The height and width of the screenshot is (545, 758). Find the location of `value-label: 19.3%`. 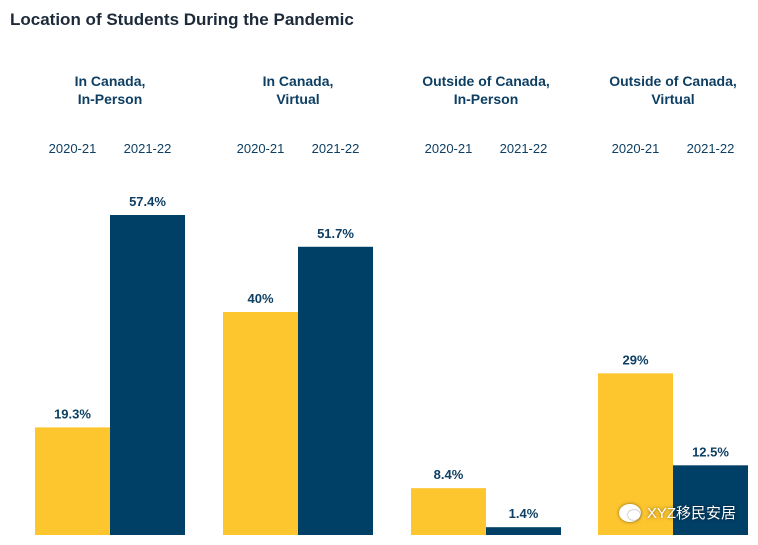

value-label: 19.3% is located at coordinates (72, 413).